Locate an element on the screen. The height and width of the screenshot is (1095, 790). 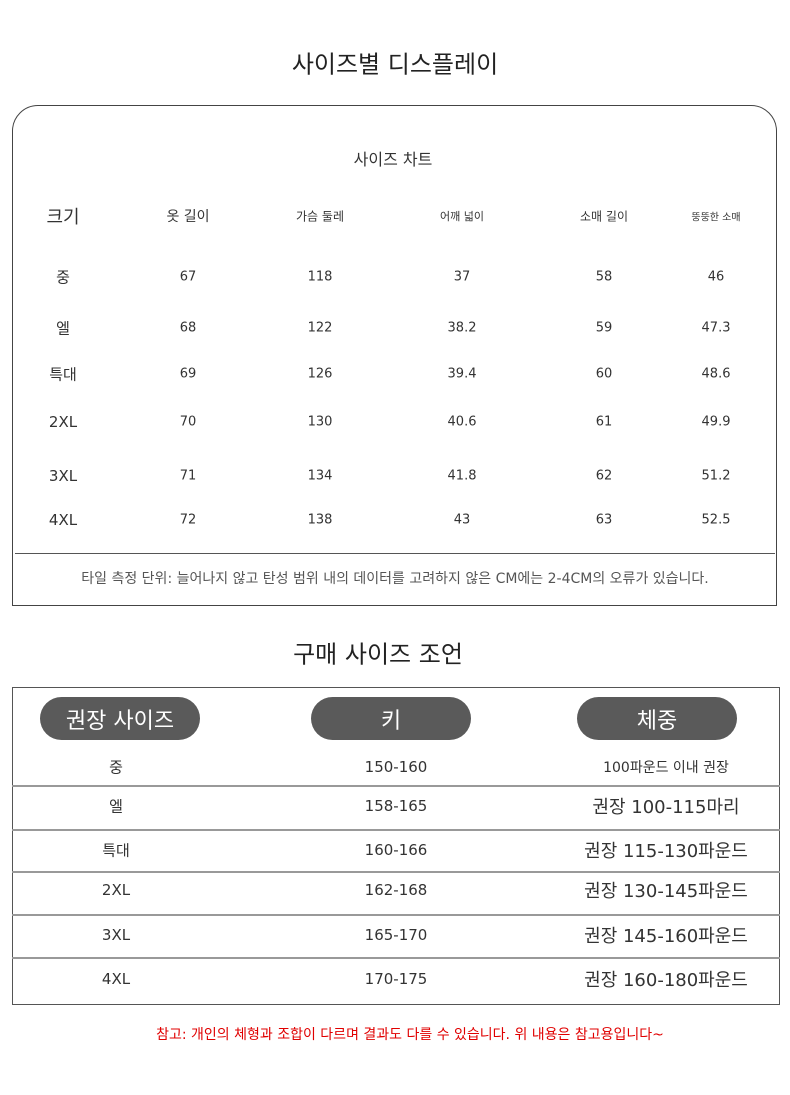
size-chart-cell: 중 is located at coordinates (63, 277).